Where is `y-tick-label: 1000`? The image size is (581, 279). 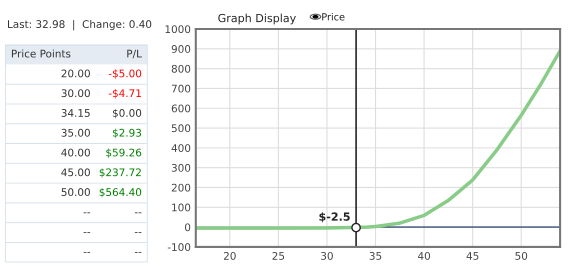
y-tick-label: 1000 is located at coordinates (178, 29).